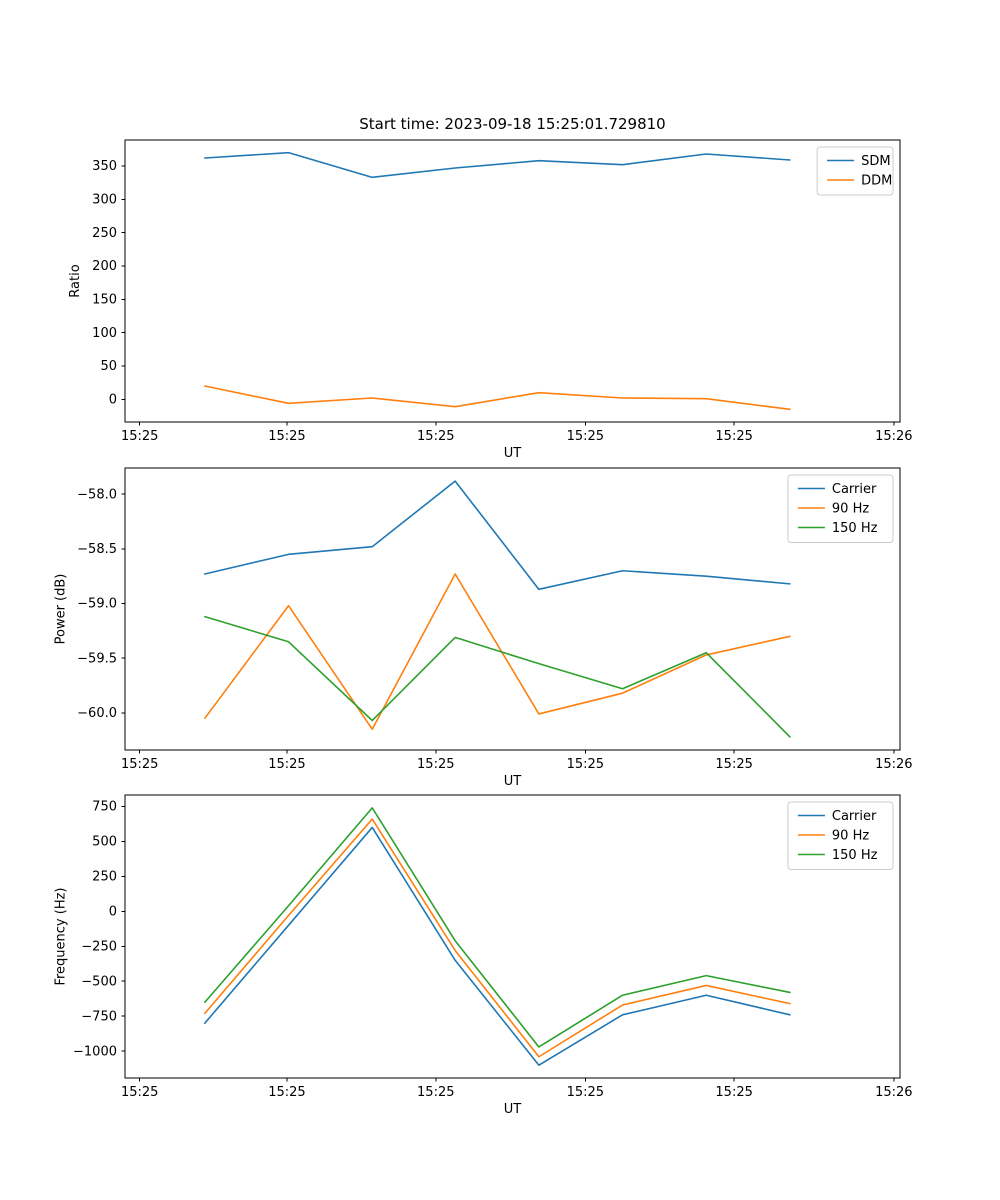  Describe the element at coordinates (99, 1016) in the screenshot. I see `y-tick-label: −750` at that location.